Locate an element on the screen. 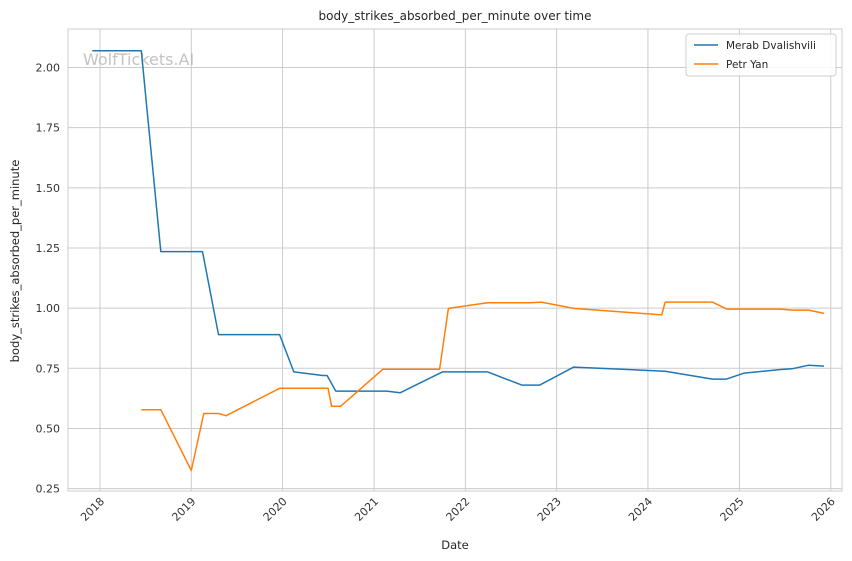 The width and height of the screenshot is (852, 561). legend-box is located at coordinates (761, 55).